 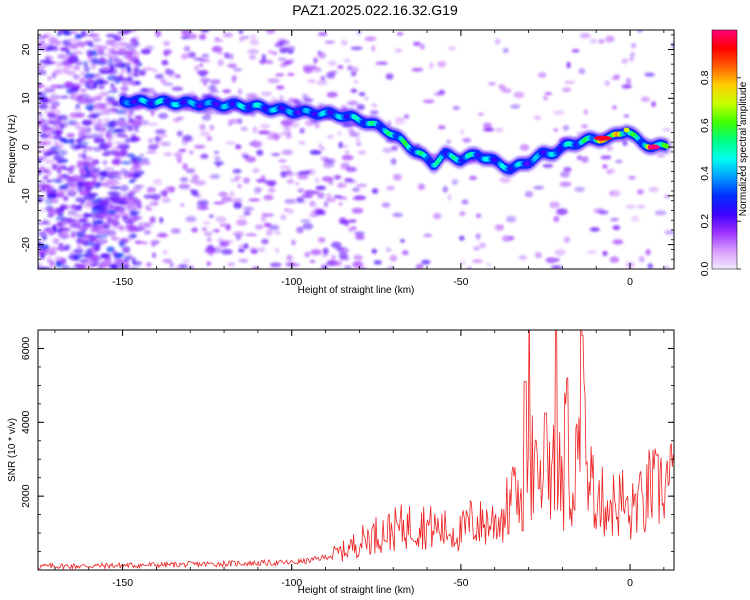 What do you see at coordinates (375, 10) in the screenshot?
I see `figure-title: PAZ1.2025.022.16.32.G19` at bounding box center [375, 10].